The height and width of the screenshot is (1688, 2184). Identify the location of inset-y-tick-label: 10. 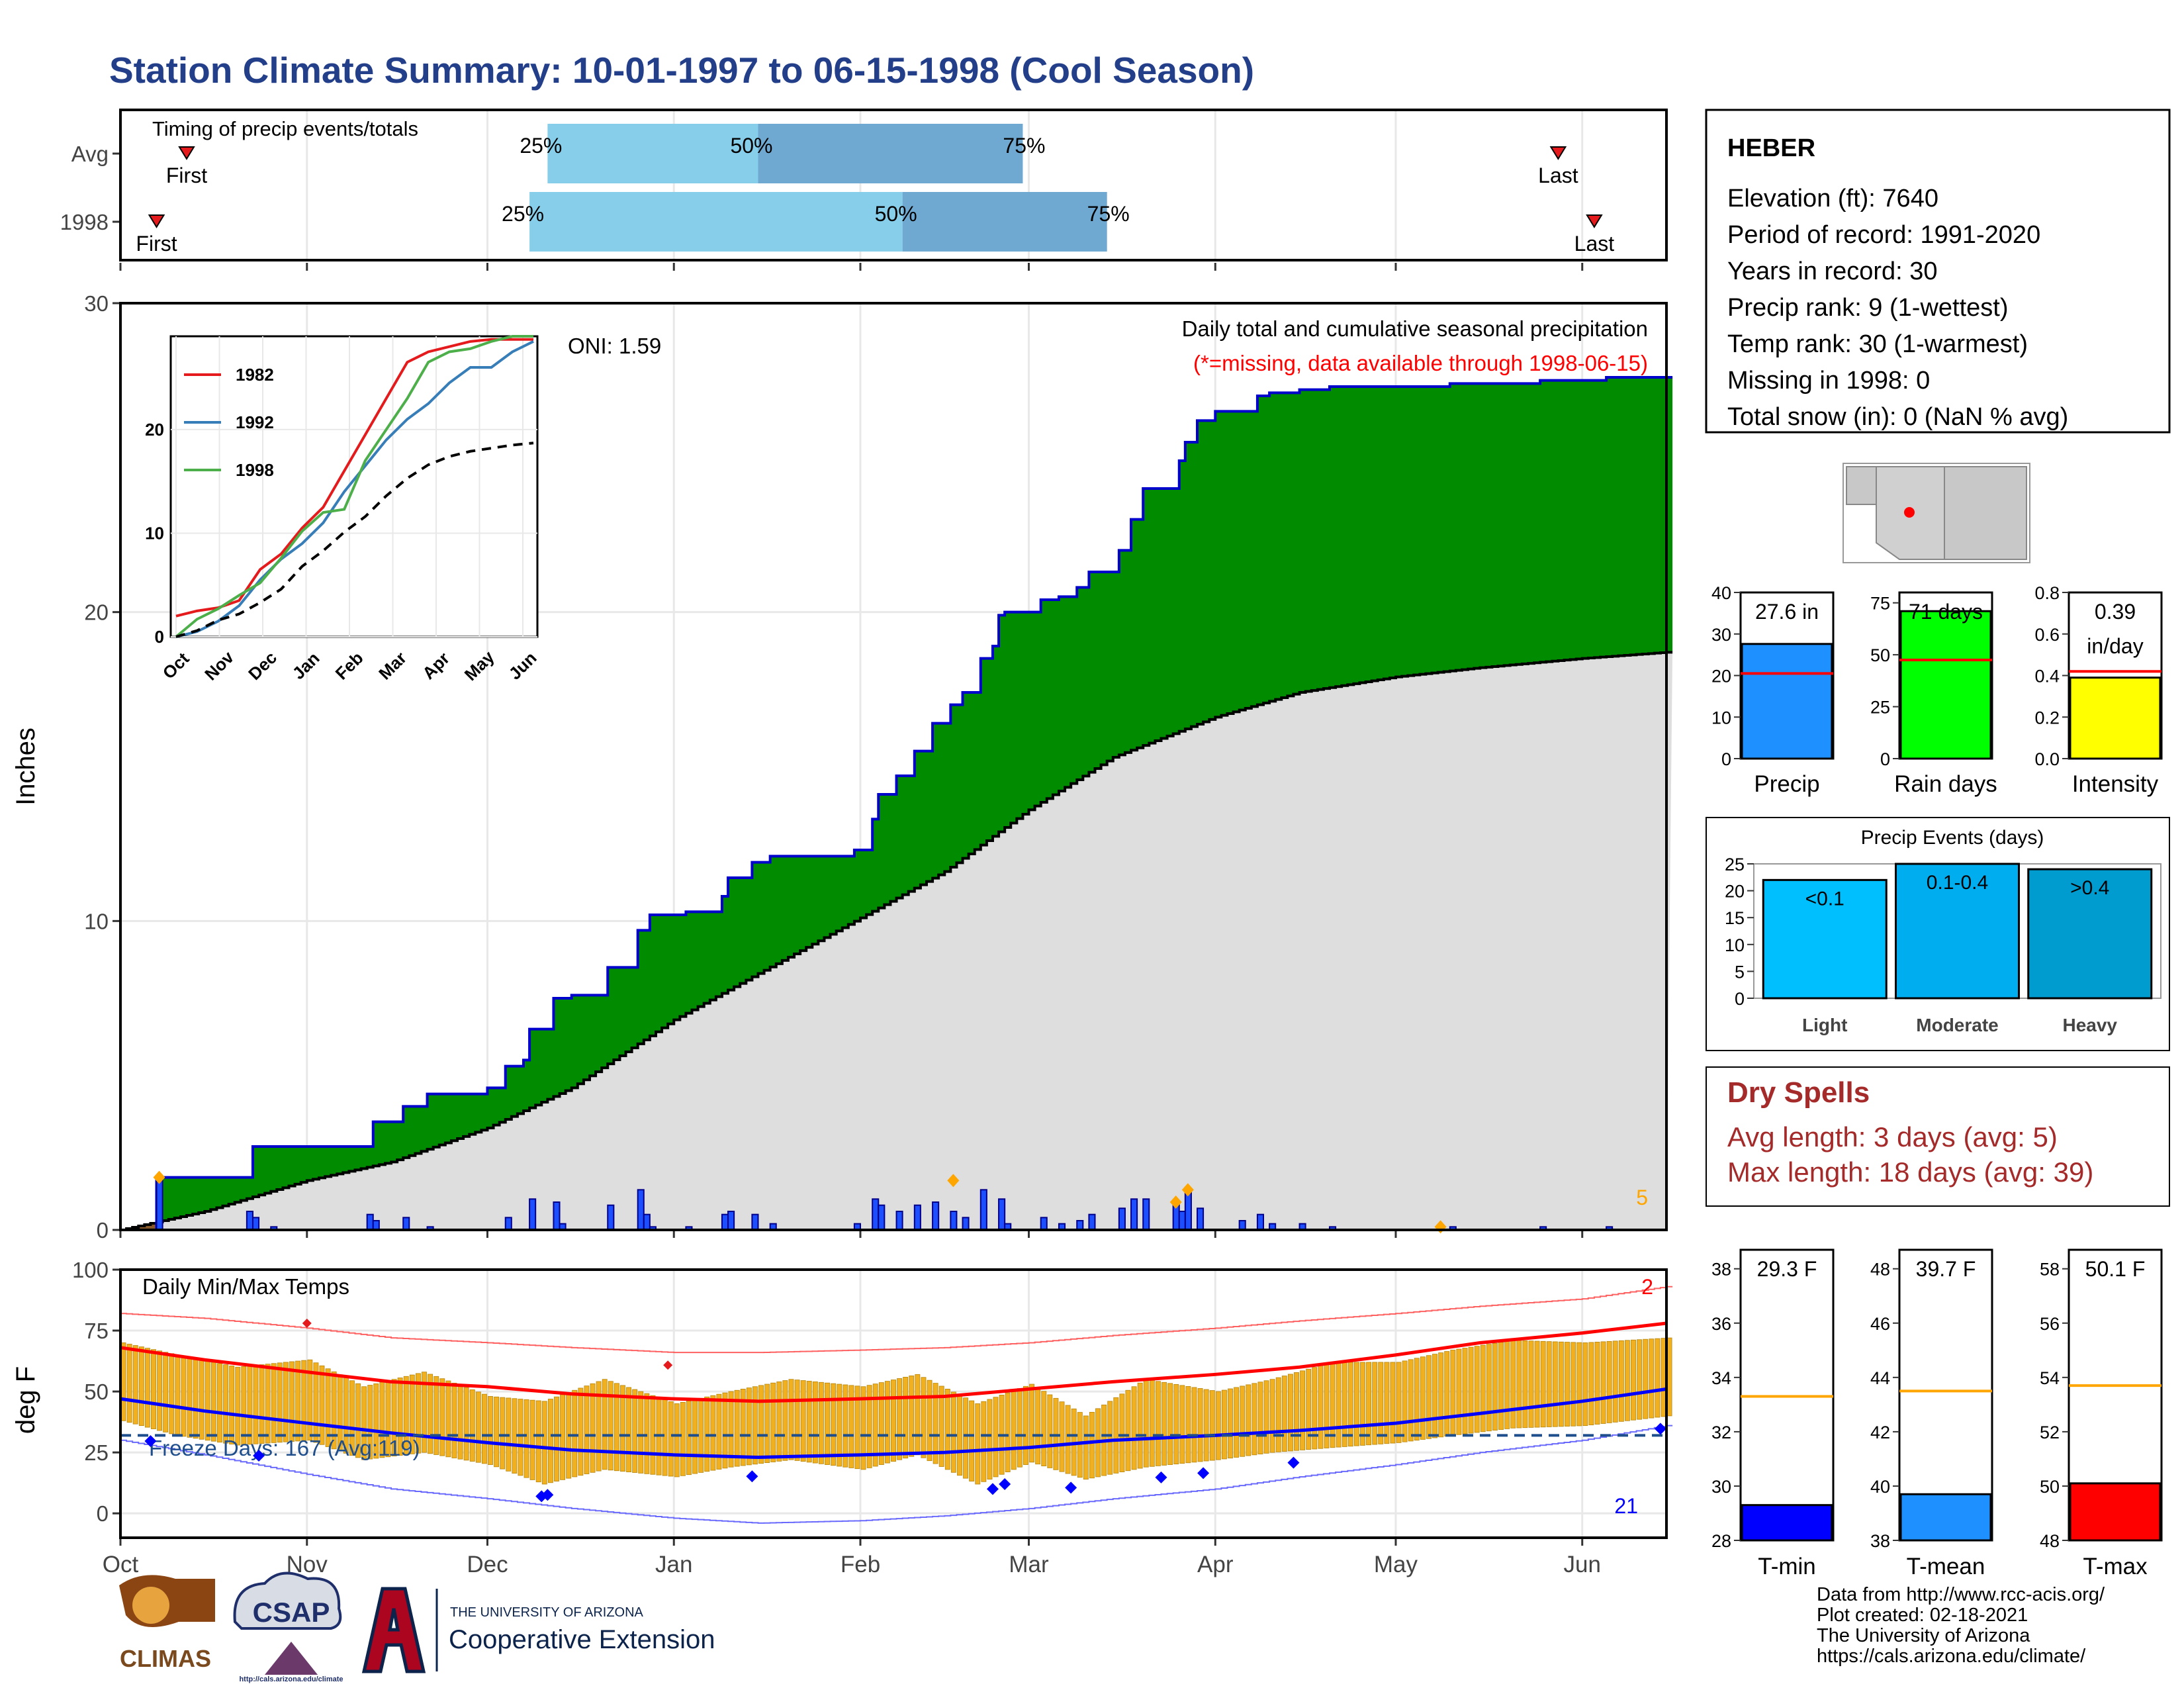
(154, 533).